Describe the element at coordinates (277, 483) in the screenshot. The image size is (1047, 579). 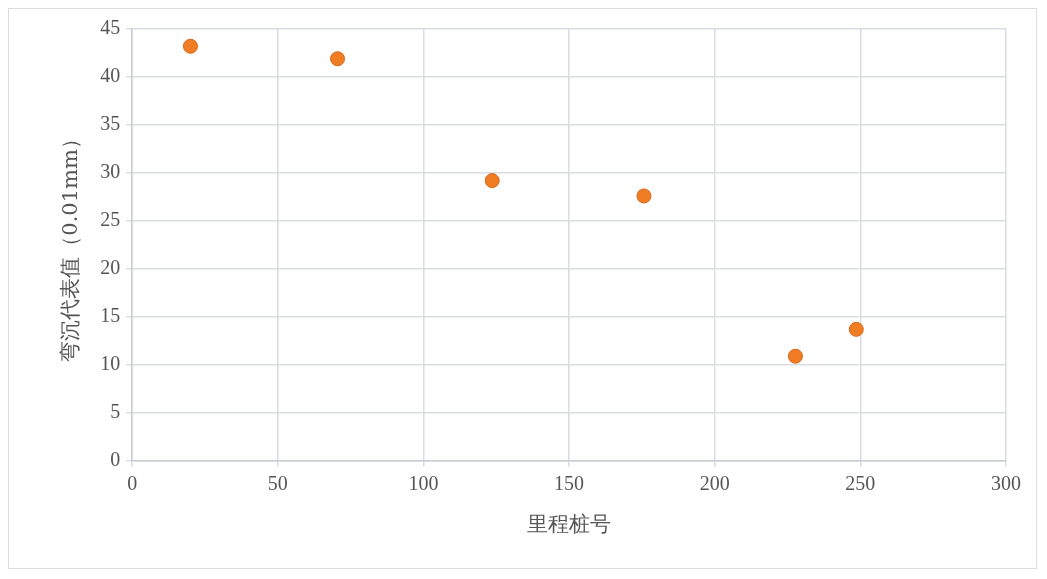
I see `x-tick-label: 50` at that location.